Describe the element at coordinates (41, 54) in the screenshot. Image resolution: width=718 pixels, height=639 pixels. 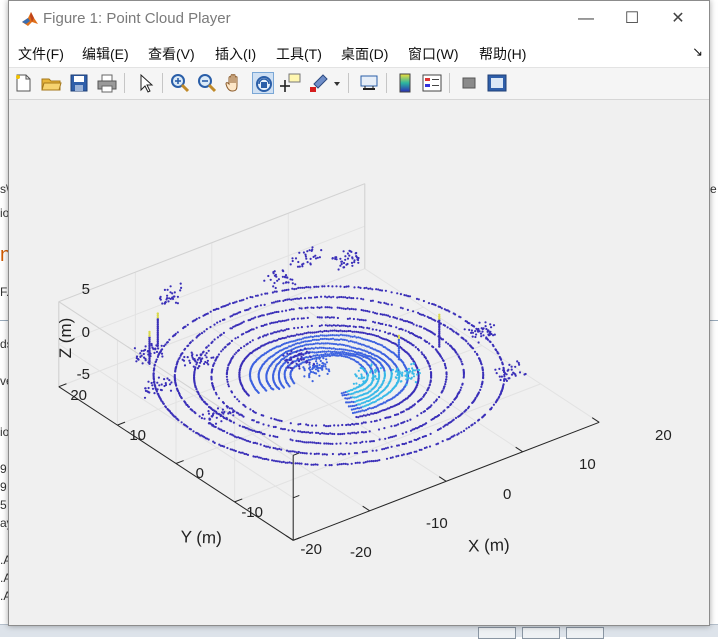
I see `menu-file: 文件(F)` at that location.